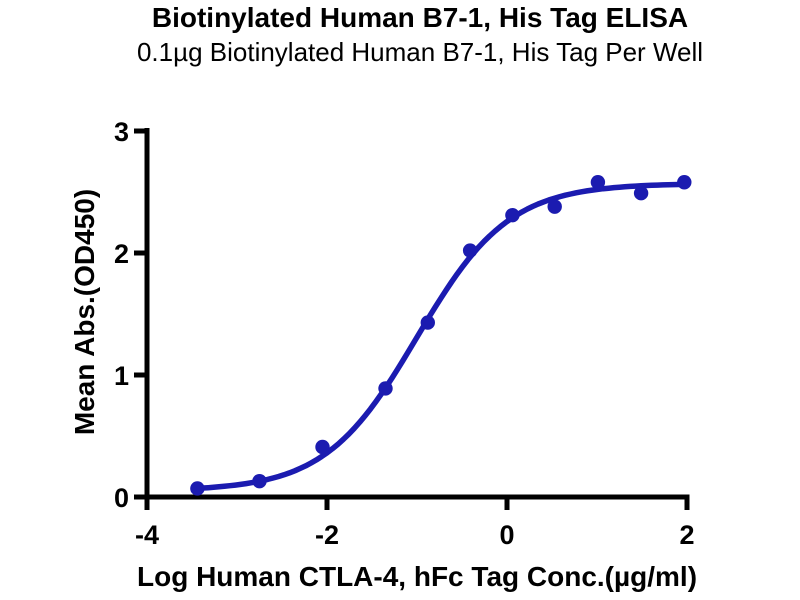 This screenshot has width=800, height=600. What do you see at coordinates (121, 498) in the screenshot?
I see `y-tick-label: 0` at bounding box center [121, 498].